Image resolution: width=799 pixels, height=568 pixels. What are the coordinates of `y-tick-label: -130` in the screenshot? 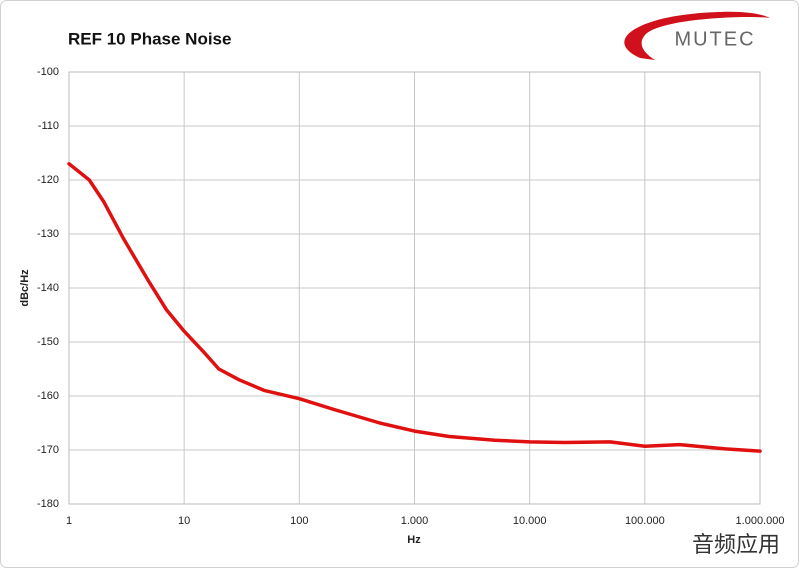 It's located at (48, 234).